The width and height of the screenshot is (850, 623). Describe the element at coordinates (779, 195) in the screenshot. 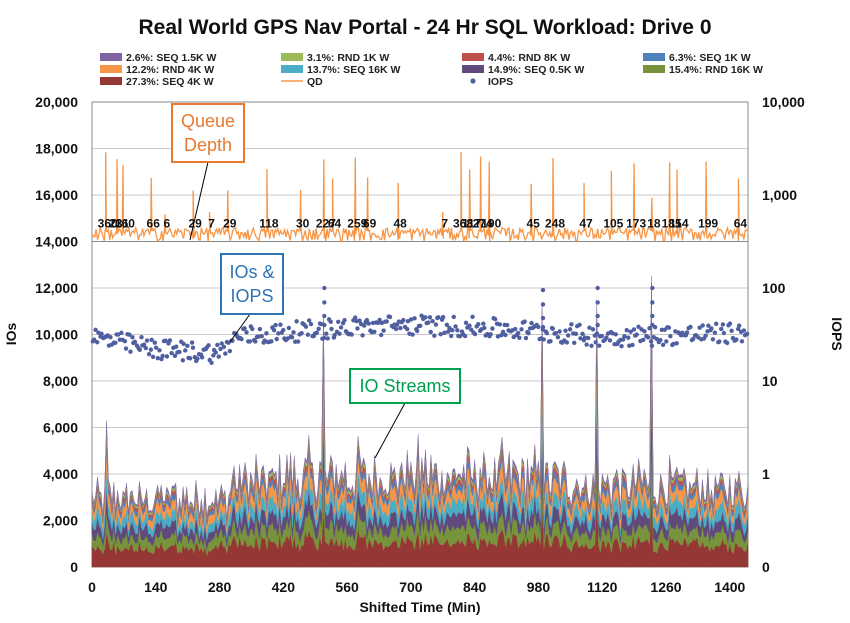

I see `y-right-tick-label: 1,000` at that location.